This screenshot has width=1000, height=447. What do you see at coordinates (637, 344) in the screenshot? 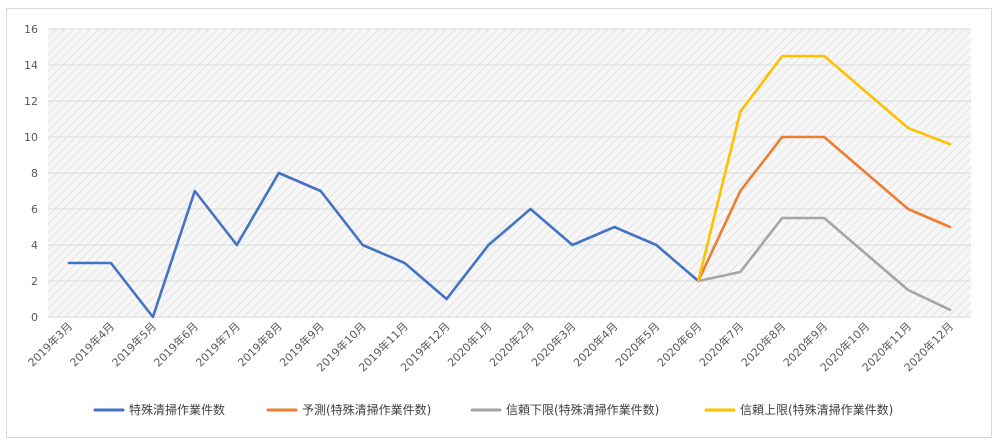
I see `x-tick-label: 2020年5月` at bounding box center [637, 344].